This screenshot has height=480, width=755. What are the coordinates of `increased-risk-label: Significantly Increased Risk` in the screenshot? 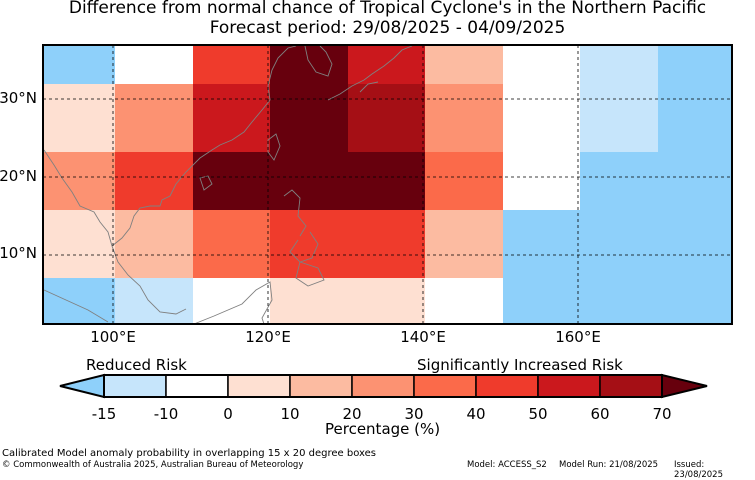 It's located at (520, 365).